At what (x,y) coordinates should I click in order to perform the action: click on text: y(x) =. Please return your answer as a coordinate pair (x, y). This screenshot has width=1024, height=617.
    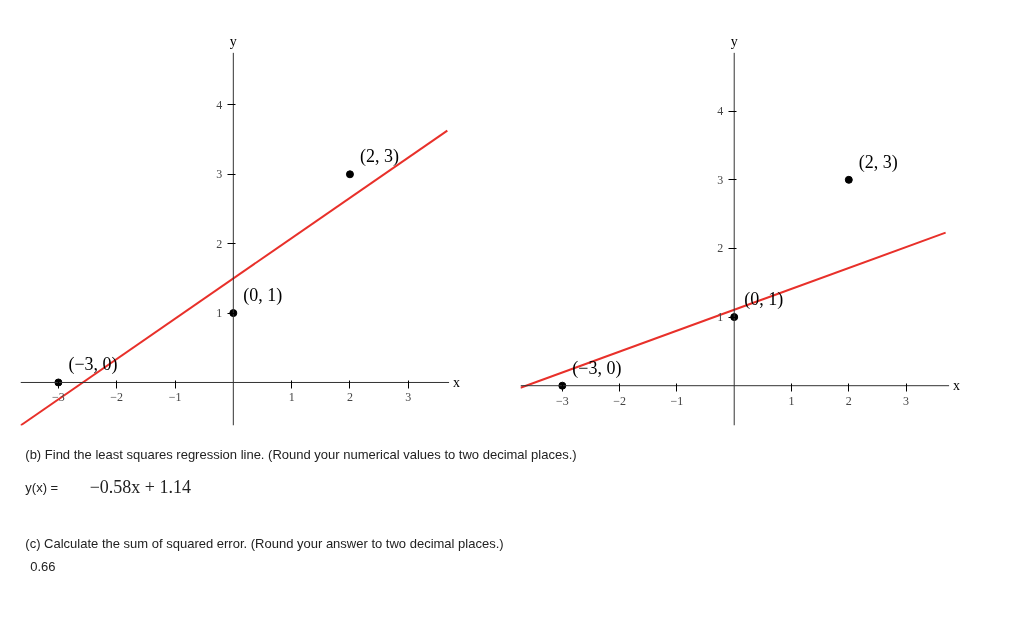
    Looking at the image, I should click on (42, 487).